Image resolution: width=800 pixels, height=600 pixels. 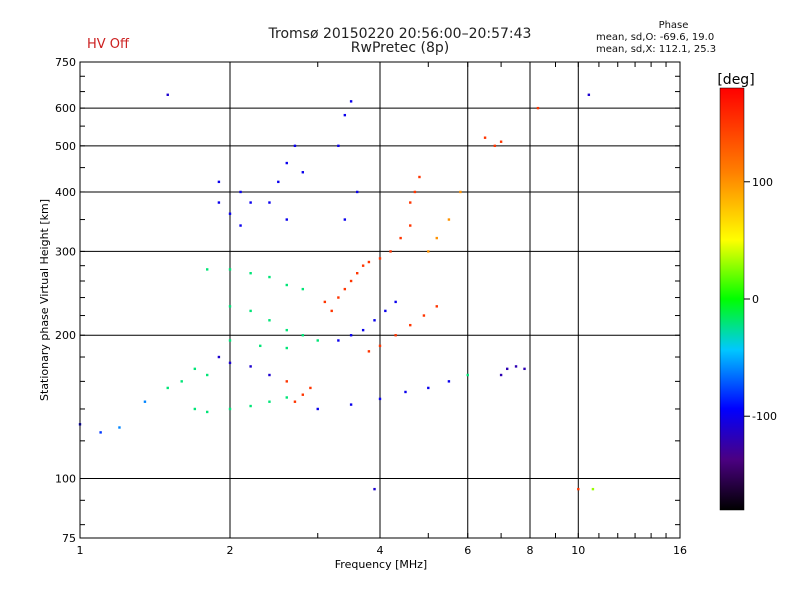 What do you see at coordinates (44, 300) in the screenshot?
I see `y-axis-label: Stationary phase Virtual Height [km]` at bounding box center [44, 300].